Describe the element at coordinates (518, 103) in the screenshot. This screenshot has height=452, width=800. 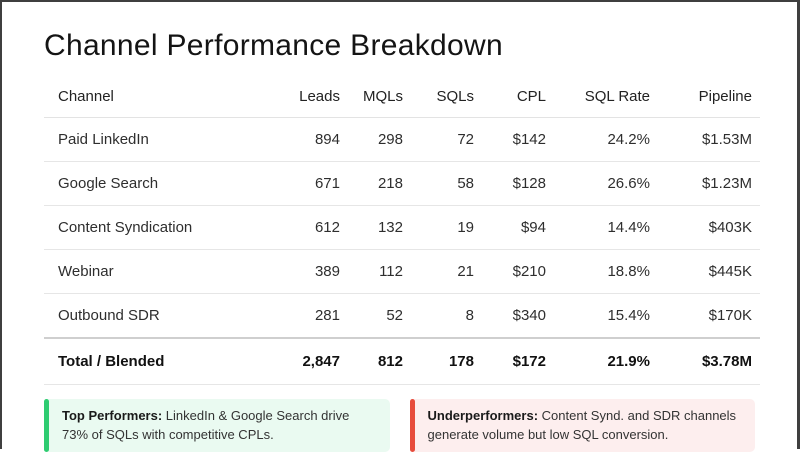
I see `column-header-cpl: CPL` at that location.